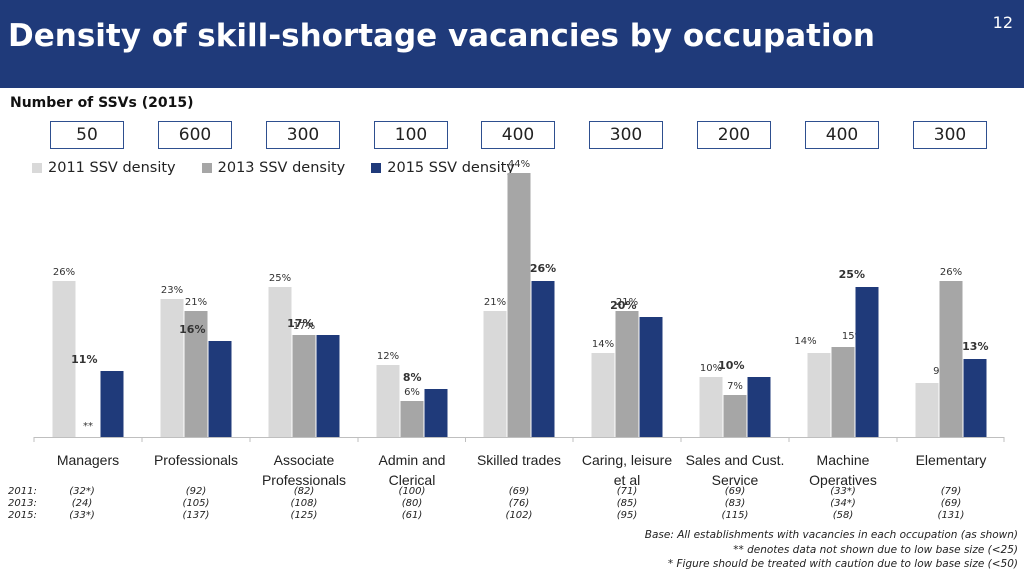 This screenshot has width=1024, height=576. What do you see at coordinates (843, 480) in the screenshot?
I see `category-label: Operatives` at bounding box center [843, 480].